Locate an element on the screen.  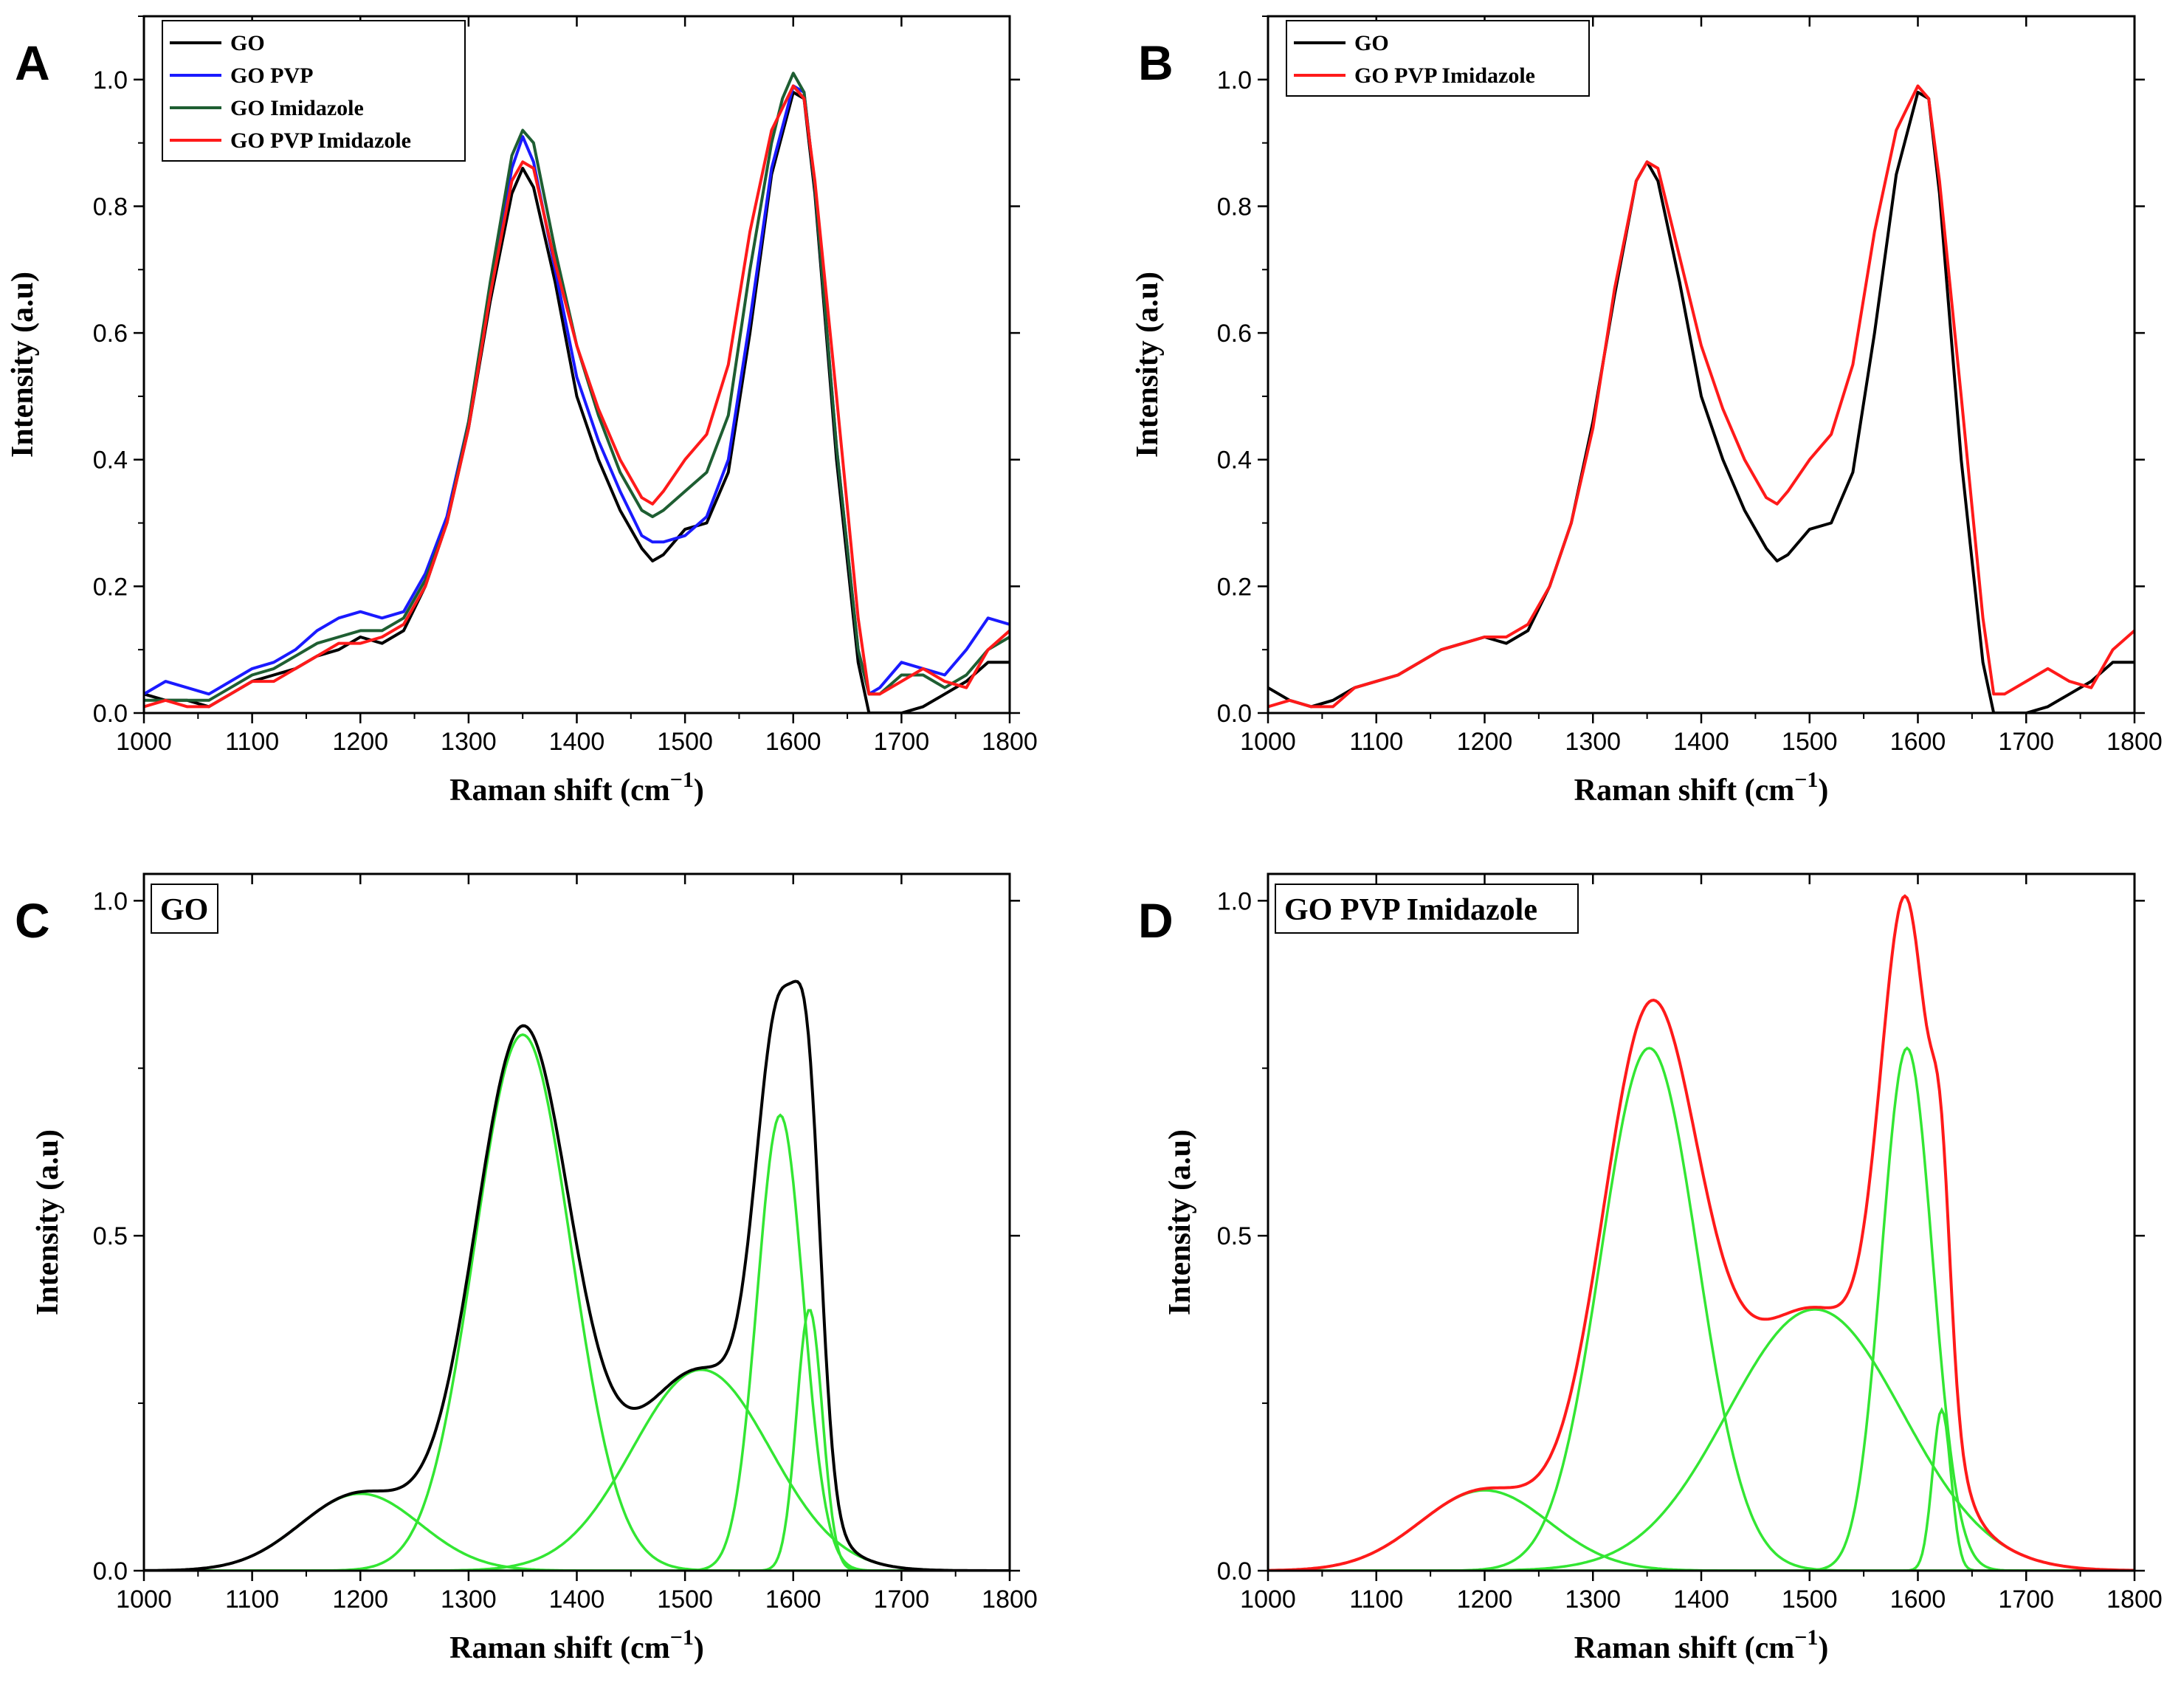
panel-letter: A is located at coordinates (32, 63).